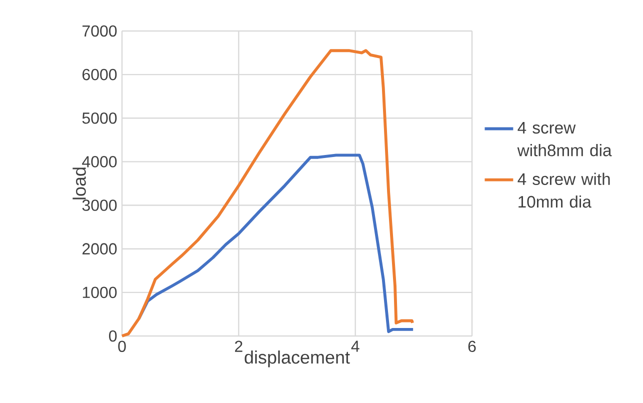  I want to click on y-tick-label: 6000, so click(99, 74).